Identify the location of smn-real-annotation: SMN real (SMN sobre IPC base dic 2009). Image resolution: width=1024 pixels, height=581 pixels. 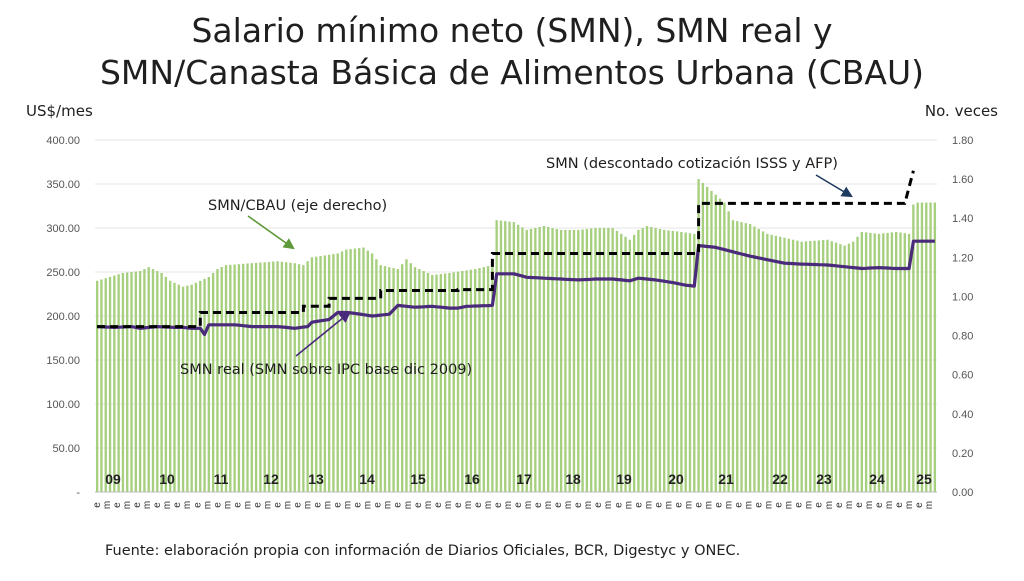
(326, 370).